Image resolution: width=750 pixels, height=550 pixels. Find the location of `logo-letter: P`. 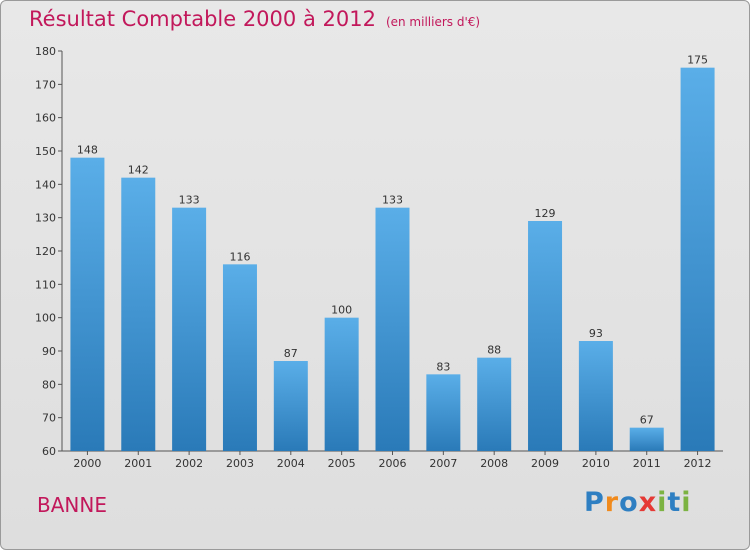

logo-letter: P is located at coordinates (594, 502).